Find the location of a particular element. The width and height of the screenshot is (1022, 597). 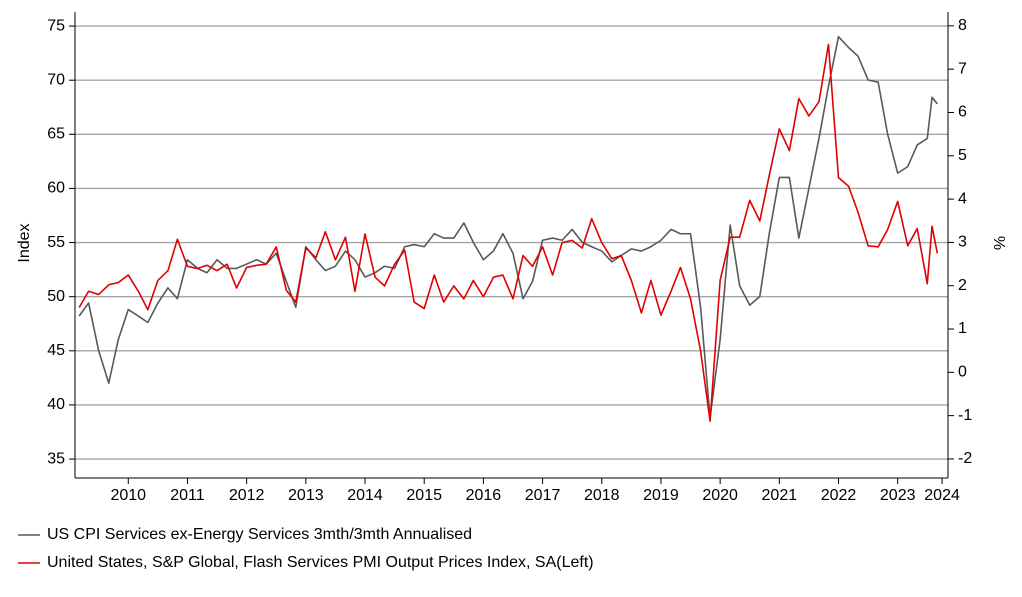

x-tick-label: 2013 is located at coordinates (306, 495).